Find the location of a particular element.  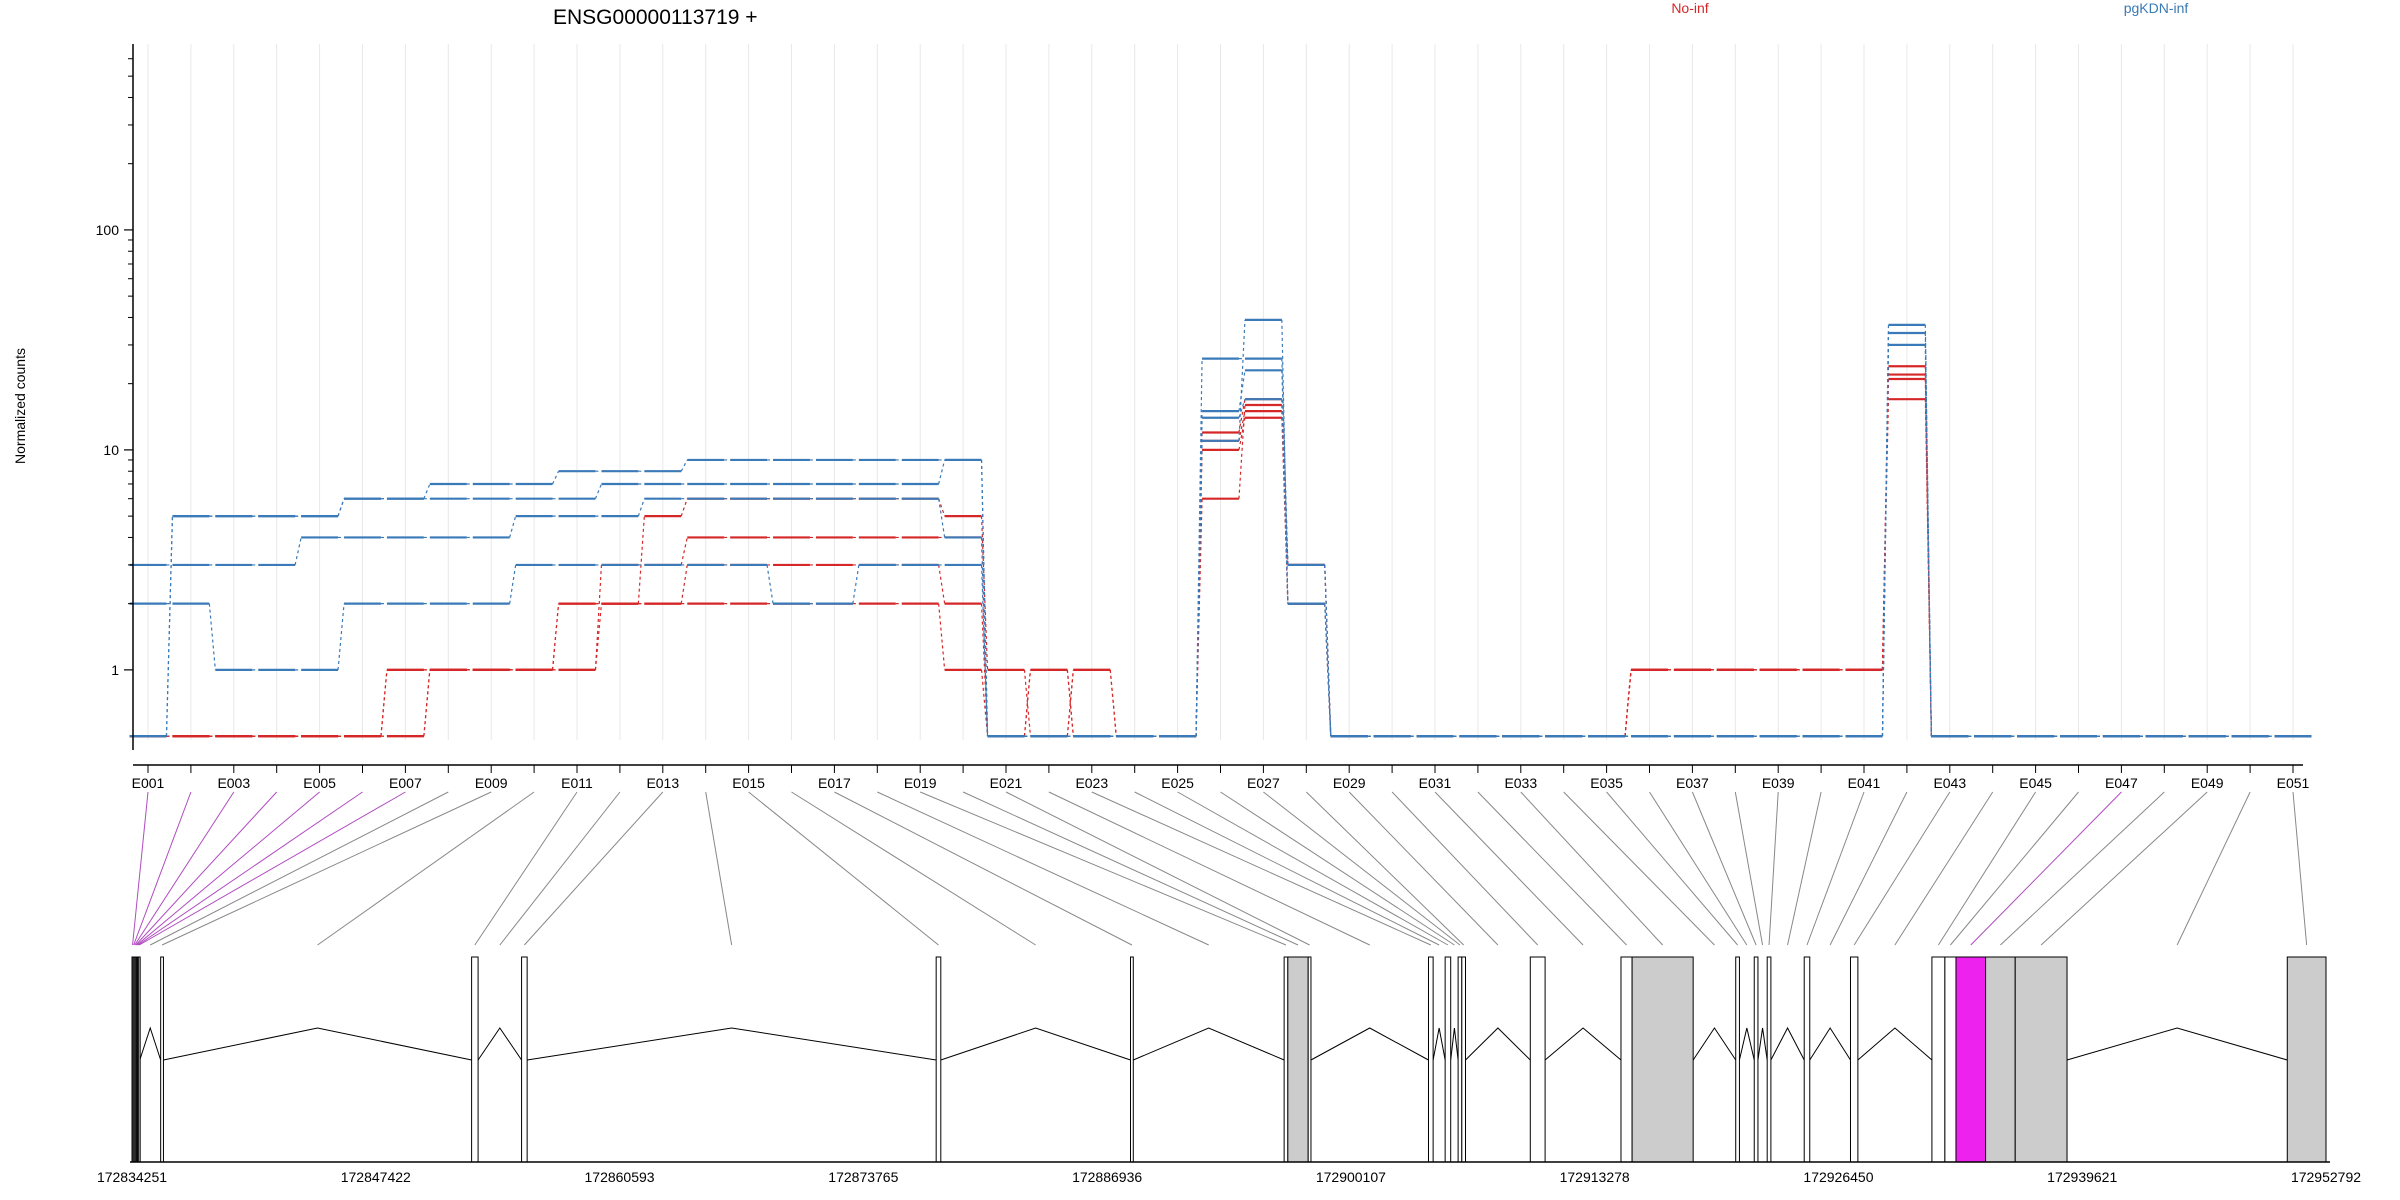

x-tick-label: E011 is located at coordinates (577, 783).